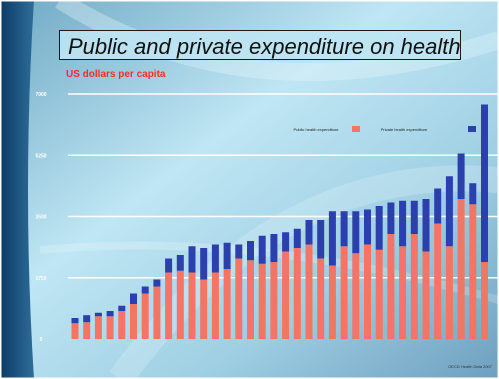 Image resolution: width=499 pixels, height=379 pixels. Describe the element at coordinates (317, 129) in the screenshot. I see `legend-label: Public health expenditure` at that location.